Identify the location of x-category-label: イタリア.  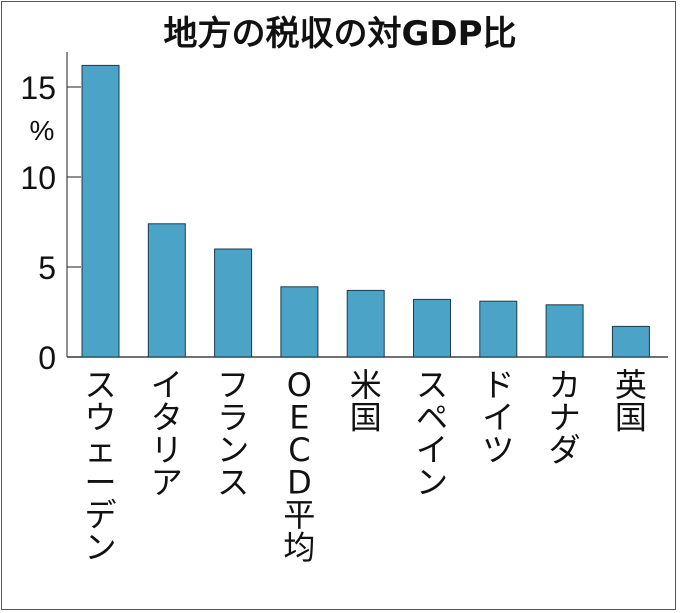
(167, 434).